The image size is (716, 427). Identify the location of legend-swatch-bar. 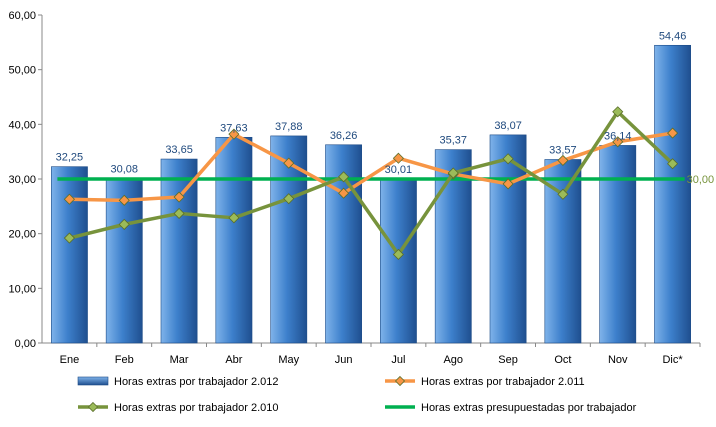
(93, 381).